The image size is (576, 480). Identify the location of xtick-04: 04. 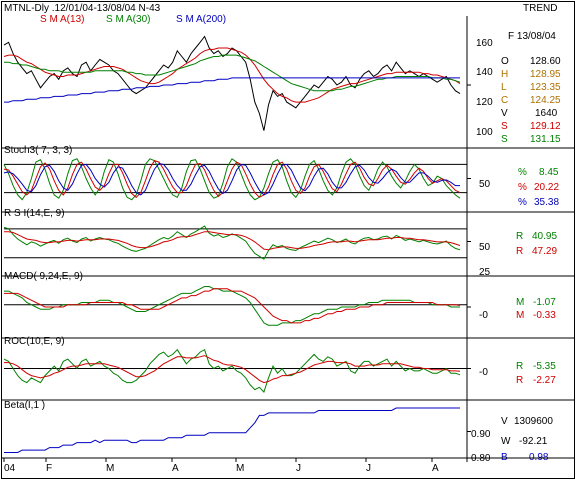
(10, 468).